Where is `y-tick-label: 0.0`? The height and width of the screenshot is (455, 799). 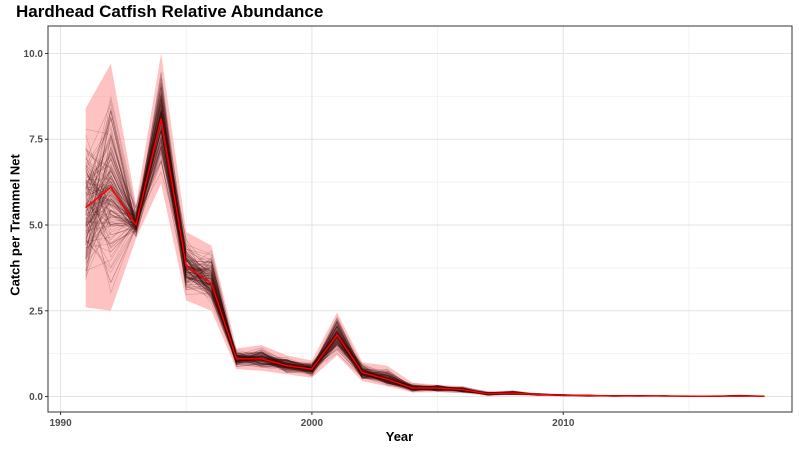 y-tick-label: 0.0 is located at coordinates (36, 397).